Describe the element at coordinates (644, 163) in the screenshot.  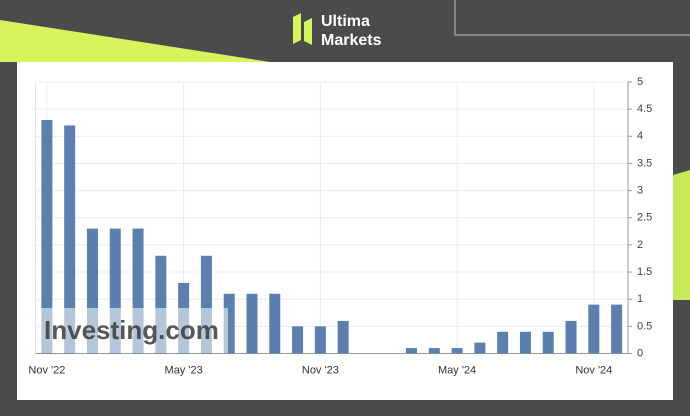
I see `y-tick-label: 3.5` at that location.